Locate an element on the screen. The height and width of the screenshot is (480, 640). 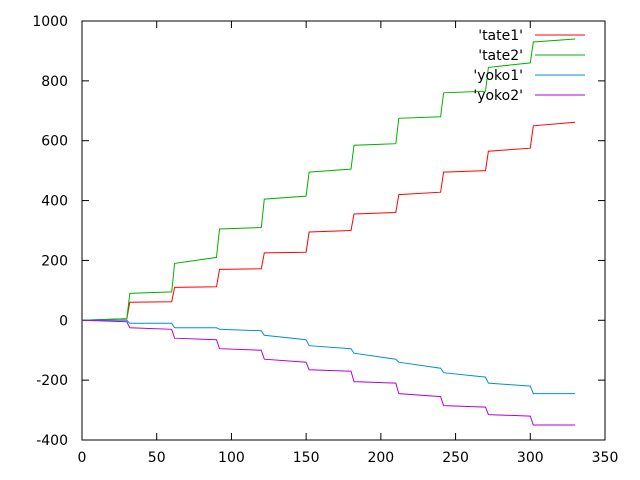
y-tick-label: 1000 is located at coordinates (50, 22).